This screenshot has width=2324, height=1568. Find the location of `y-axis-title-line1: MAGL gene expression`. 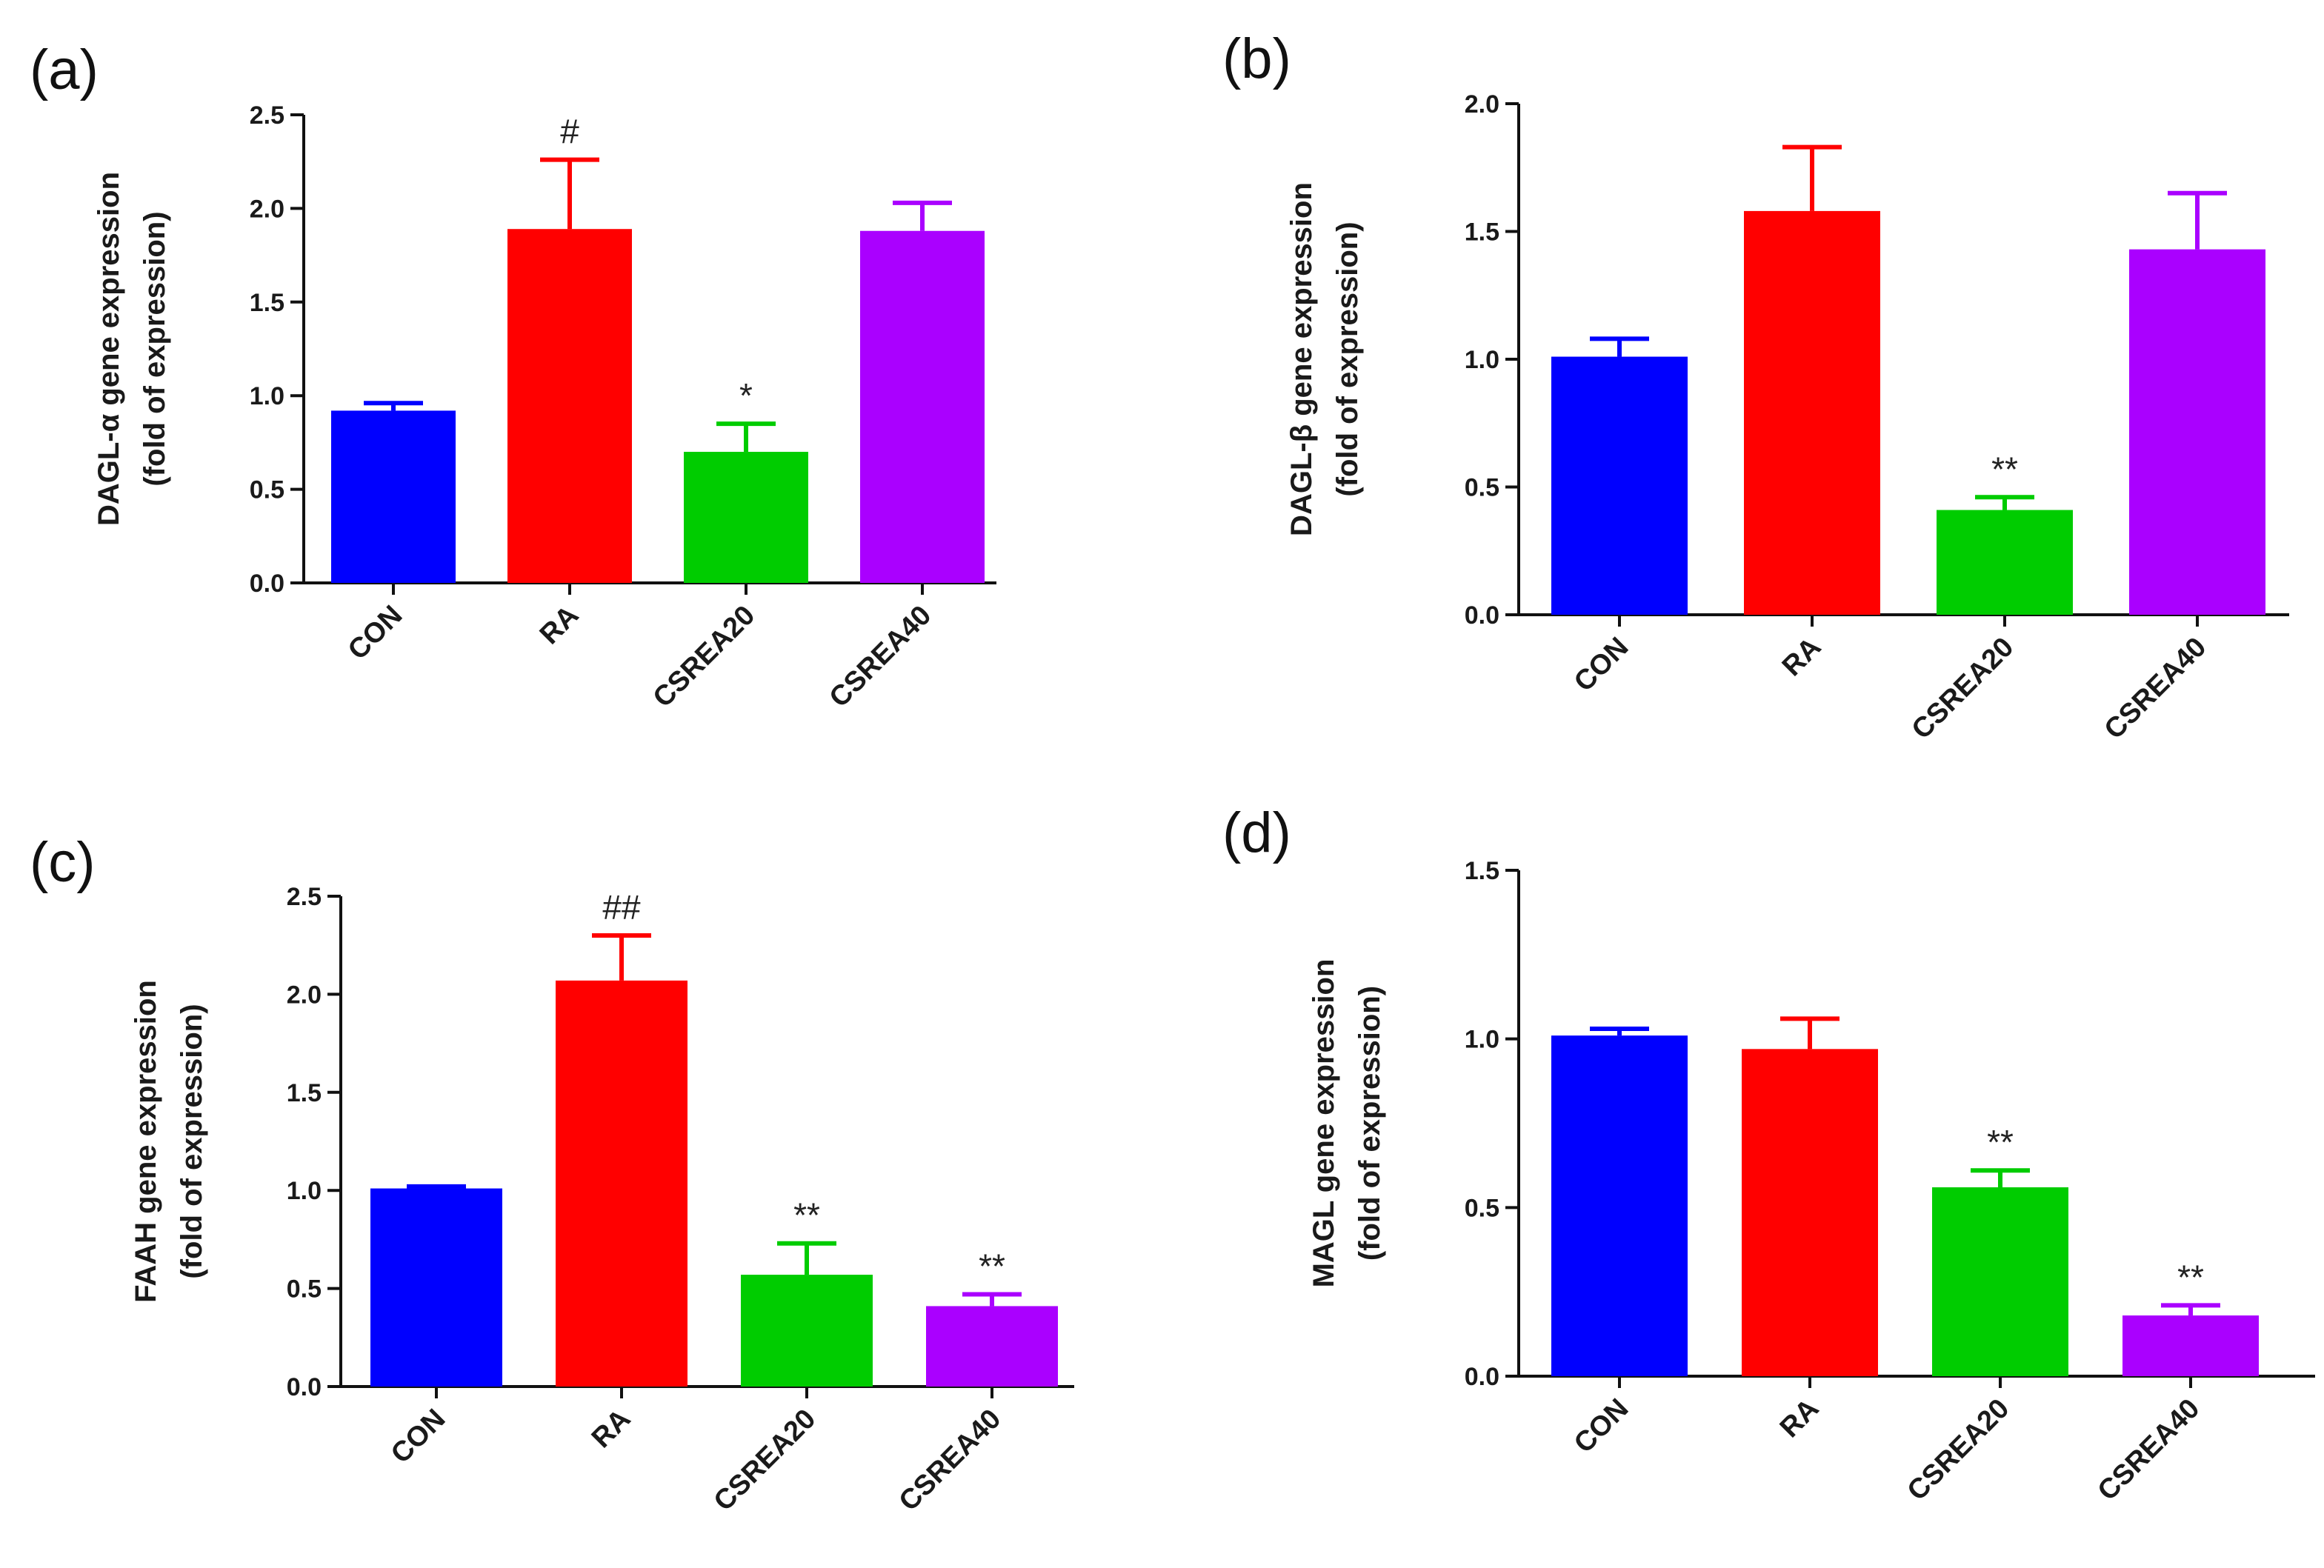

y-axis-title-line1: MAGL gene expression is located at coordinates (1324, 1123).